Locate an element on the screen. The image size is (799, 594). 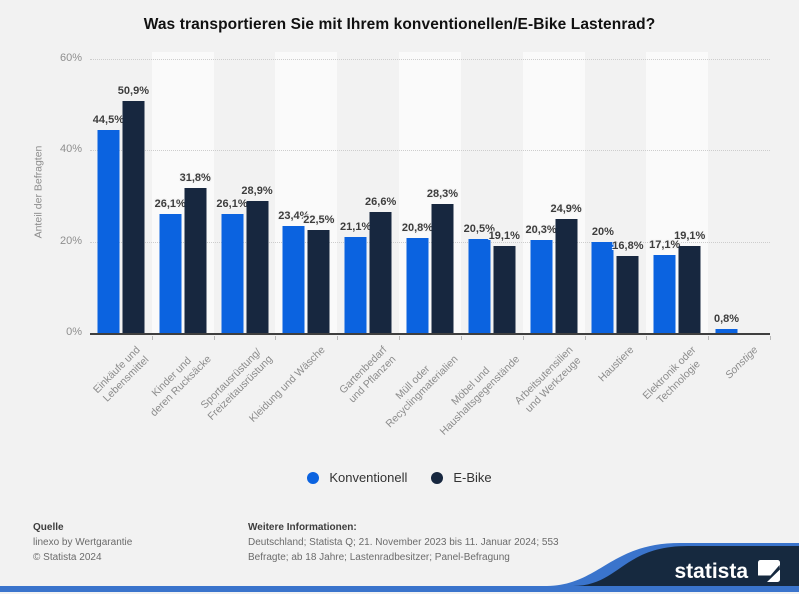
category-group: 20,8% 28,3% Müll oder Recyclingmaterialien is located at coordinates (423, 241).